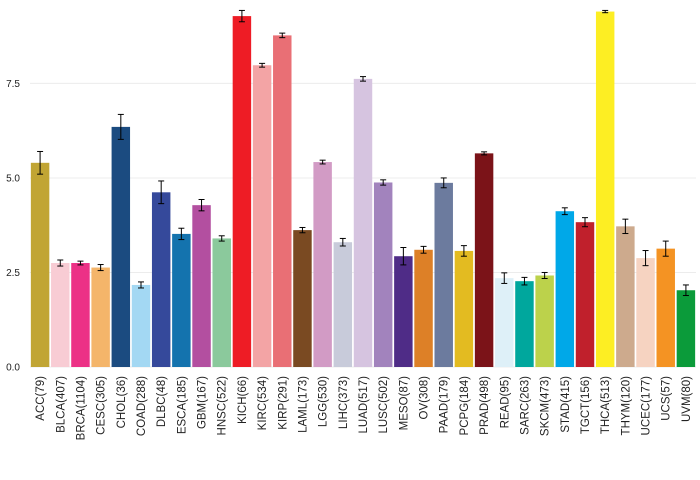 Image resolution: width=700 pixels, height=480 pixels. Describe the element at coordinates (626, 406) in the screenshot. I see `x-tick-label: THYM(120)` at that location.